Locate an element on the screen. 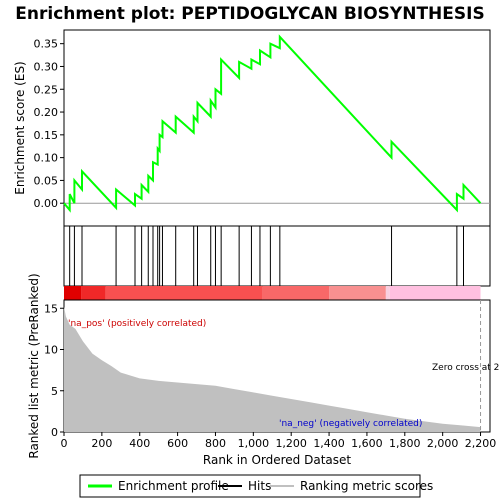  es-y-tick-label: 0.35 is located at coordinates (46, 44).